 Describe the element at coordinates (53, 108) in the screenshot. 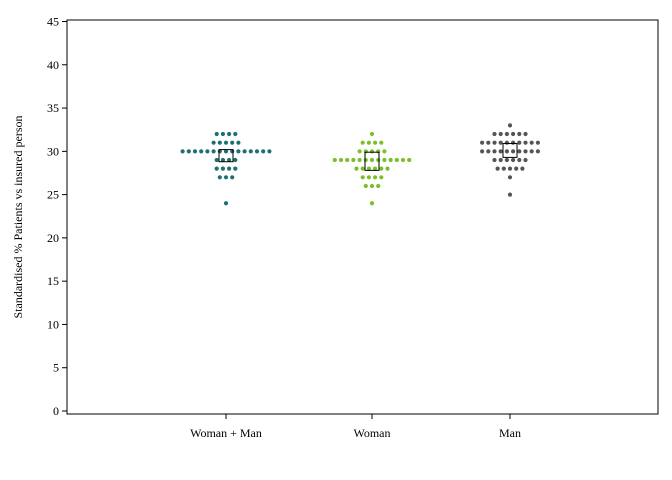

I see `y-tick-label: 35` at that location.